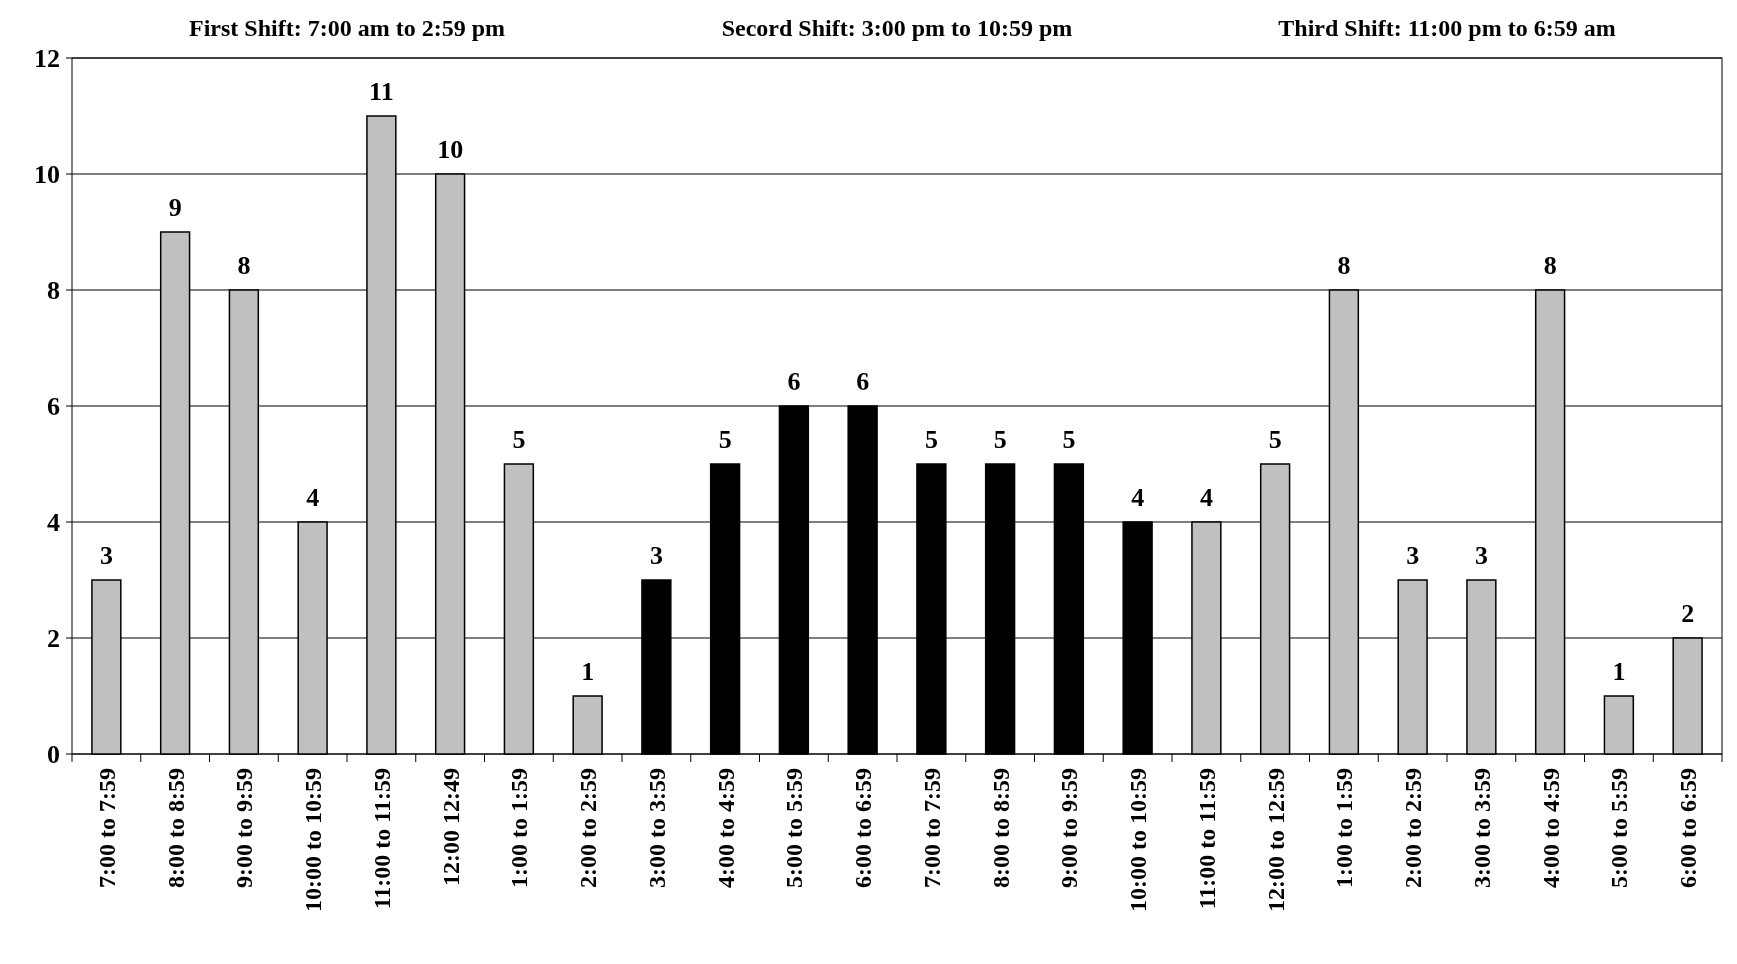 The width and height of the screenshot is (1737, 964). What do you see at coordinates (53, 407) in the screenshot?
I see `y-tick-label: 6` at bounding box center [53, 407].